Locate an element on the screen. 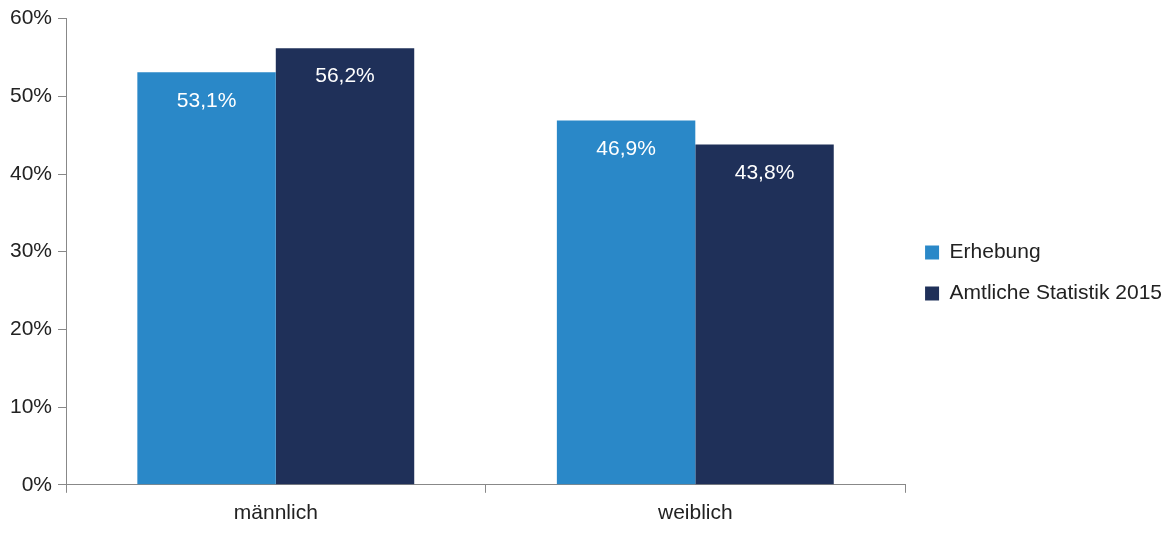  y-tick-label: 50% is located at coordinates (31, 95).